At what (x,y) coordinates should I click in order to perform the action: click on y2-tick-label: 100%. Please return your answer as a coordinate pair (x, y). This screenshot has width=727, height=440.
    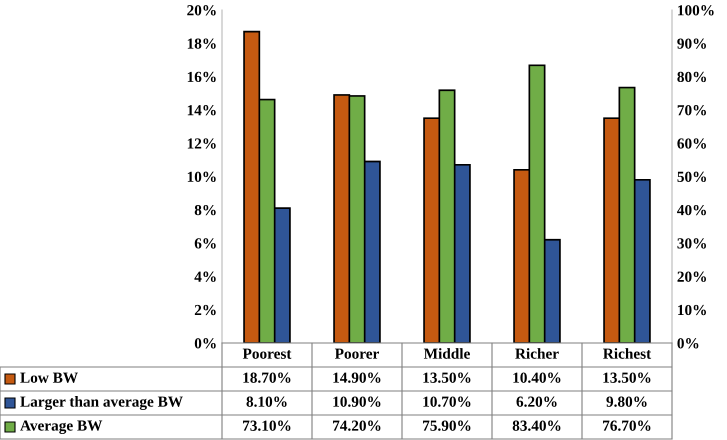
    Looking at the image, I should click on (696, 10).